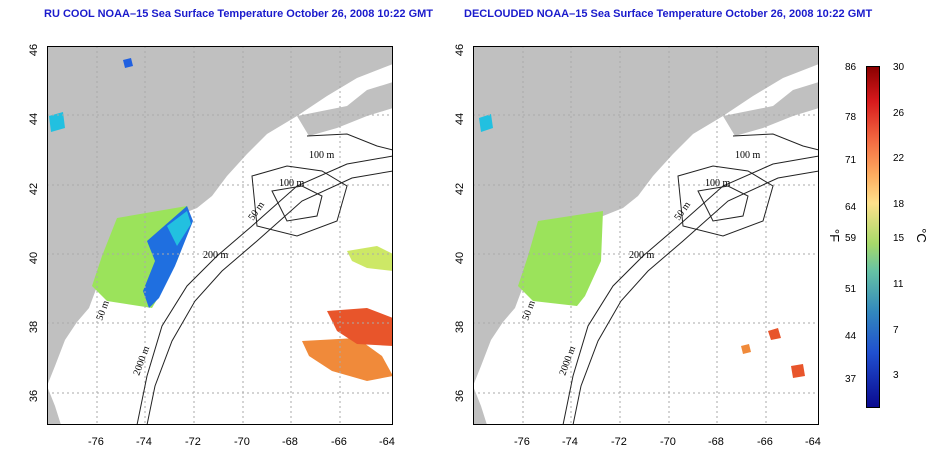 The width and height of the screenshot is (950, 475). Describe the element at coordinates (460, 189) in the screenshot. I see `right-y-tick-2: 42` at that location.